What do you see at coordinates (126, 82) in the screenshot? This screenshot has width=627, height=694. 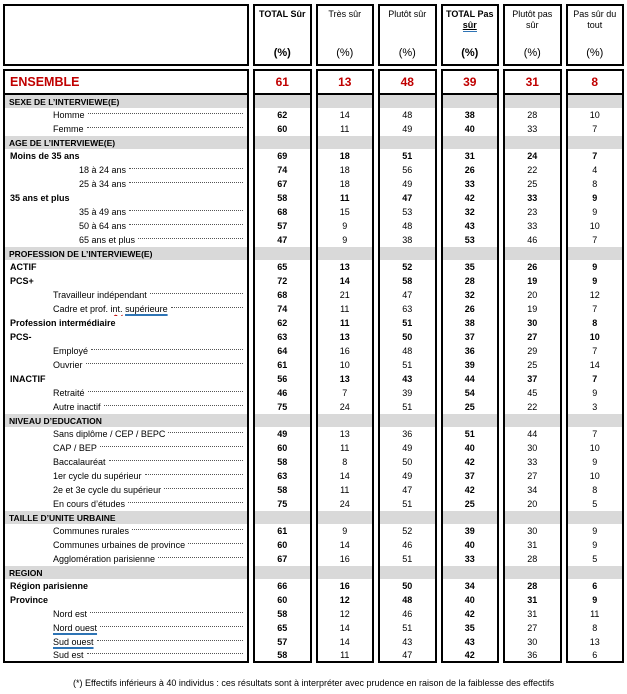 I see `ensemble-label: ENSEMBLE` at bounding box center [126, 82].